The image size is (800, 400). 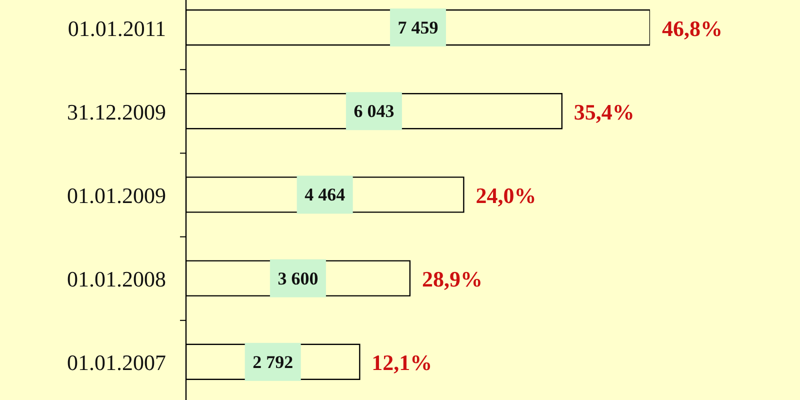 What do you see at coordinates (117, 27) in the screenshot?
I see `y-tick-label: 01.01.2011` at bounding box center [117, 27].